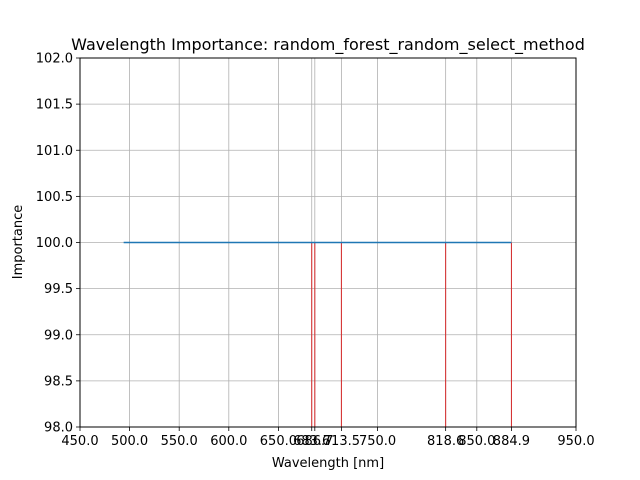 Image resolution: width=640 pixels, height=480 pixels. Describe the element at coordinates (58, 335) in the screenshot. I see `y-tick-label: 99.0` at that location.